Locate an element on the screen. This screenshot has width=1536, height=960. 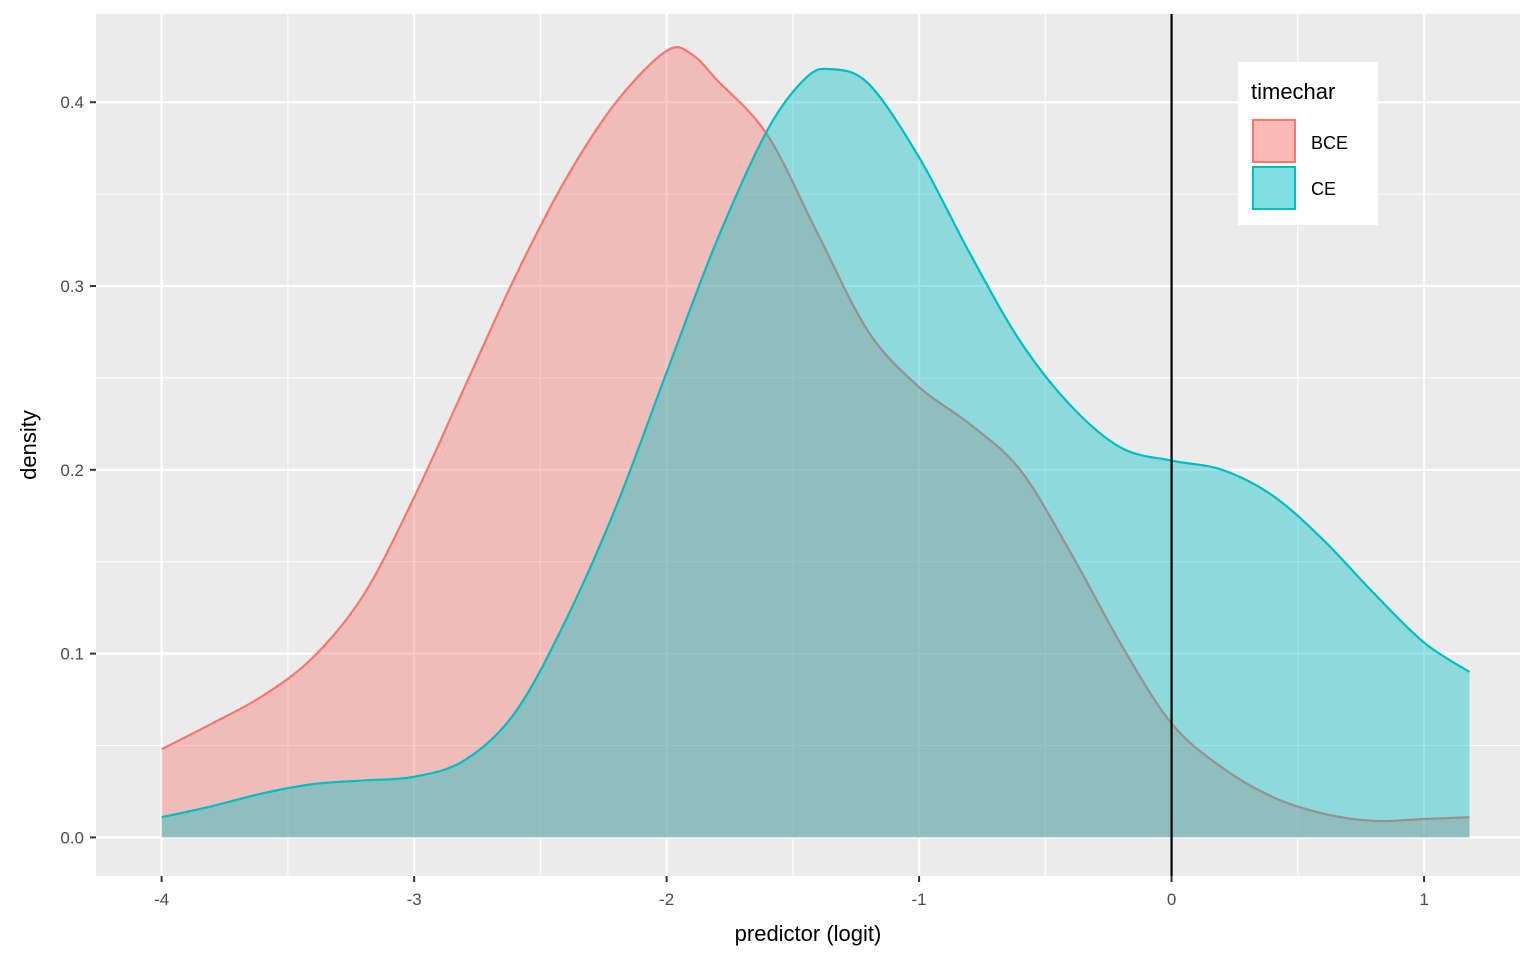
legend-label-bce: BCE is located at coordinates (1329, 143).